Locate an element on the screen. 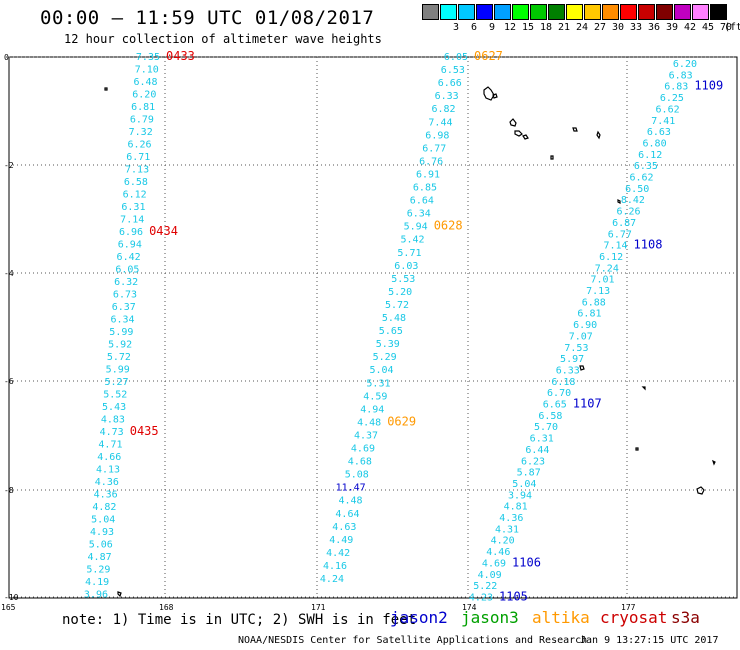 The height and width of the screenshot is (650, 740). wave-height-value: 5.42 is located at coordinates (413, 240).